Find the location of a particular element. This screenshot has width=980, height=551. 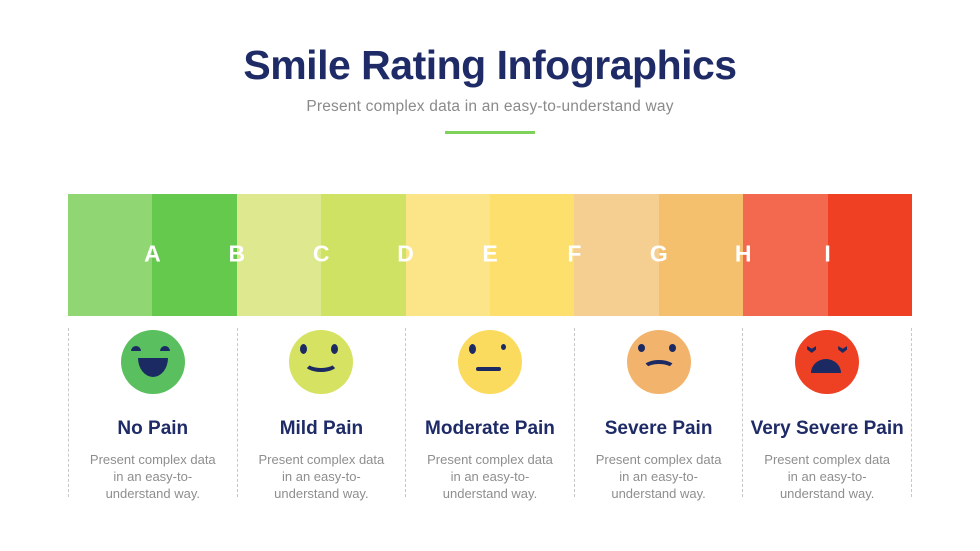

scale-letter-a: A is located at coordinates (152, 253).